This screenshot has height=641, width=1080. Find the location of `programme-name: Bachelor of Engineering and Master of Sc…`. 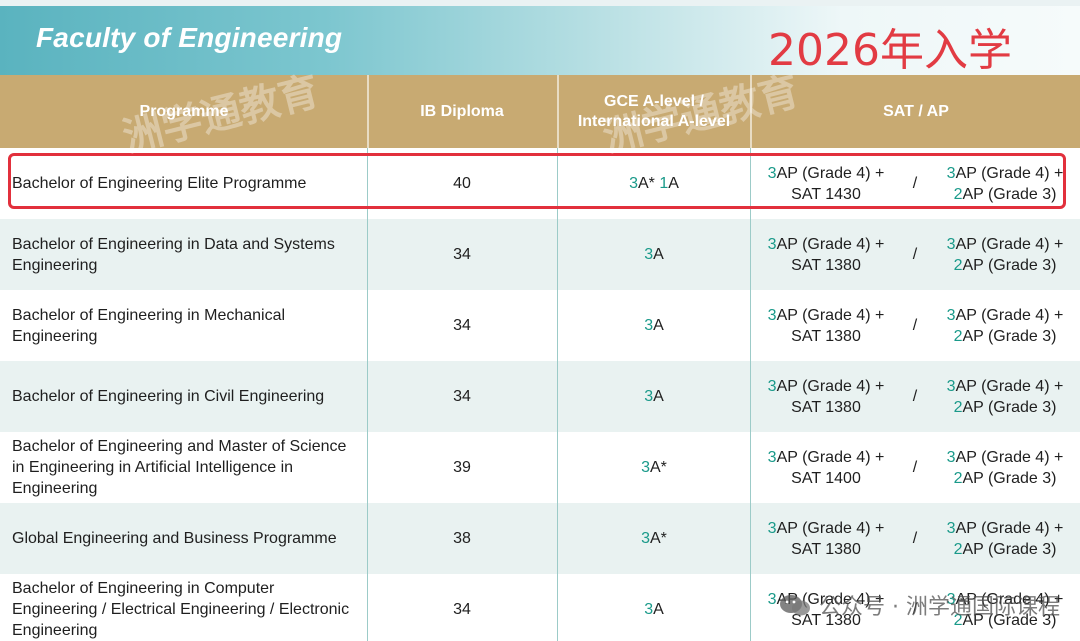

programme-name: Bachelor of Engineering and Master of Sc… is located at coordinates (179, 467).